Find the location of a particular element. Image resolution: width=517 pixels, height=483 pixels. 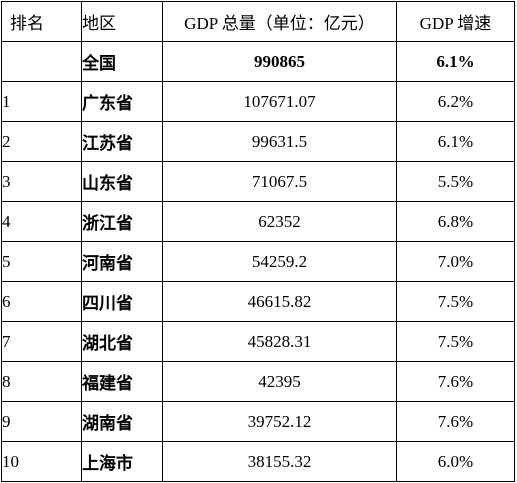

table-row: 6 四川省 46615.82 7.5% is located at coordinates (258, 301).